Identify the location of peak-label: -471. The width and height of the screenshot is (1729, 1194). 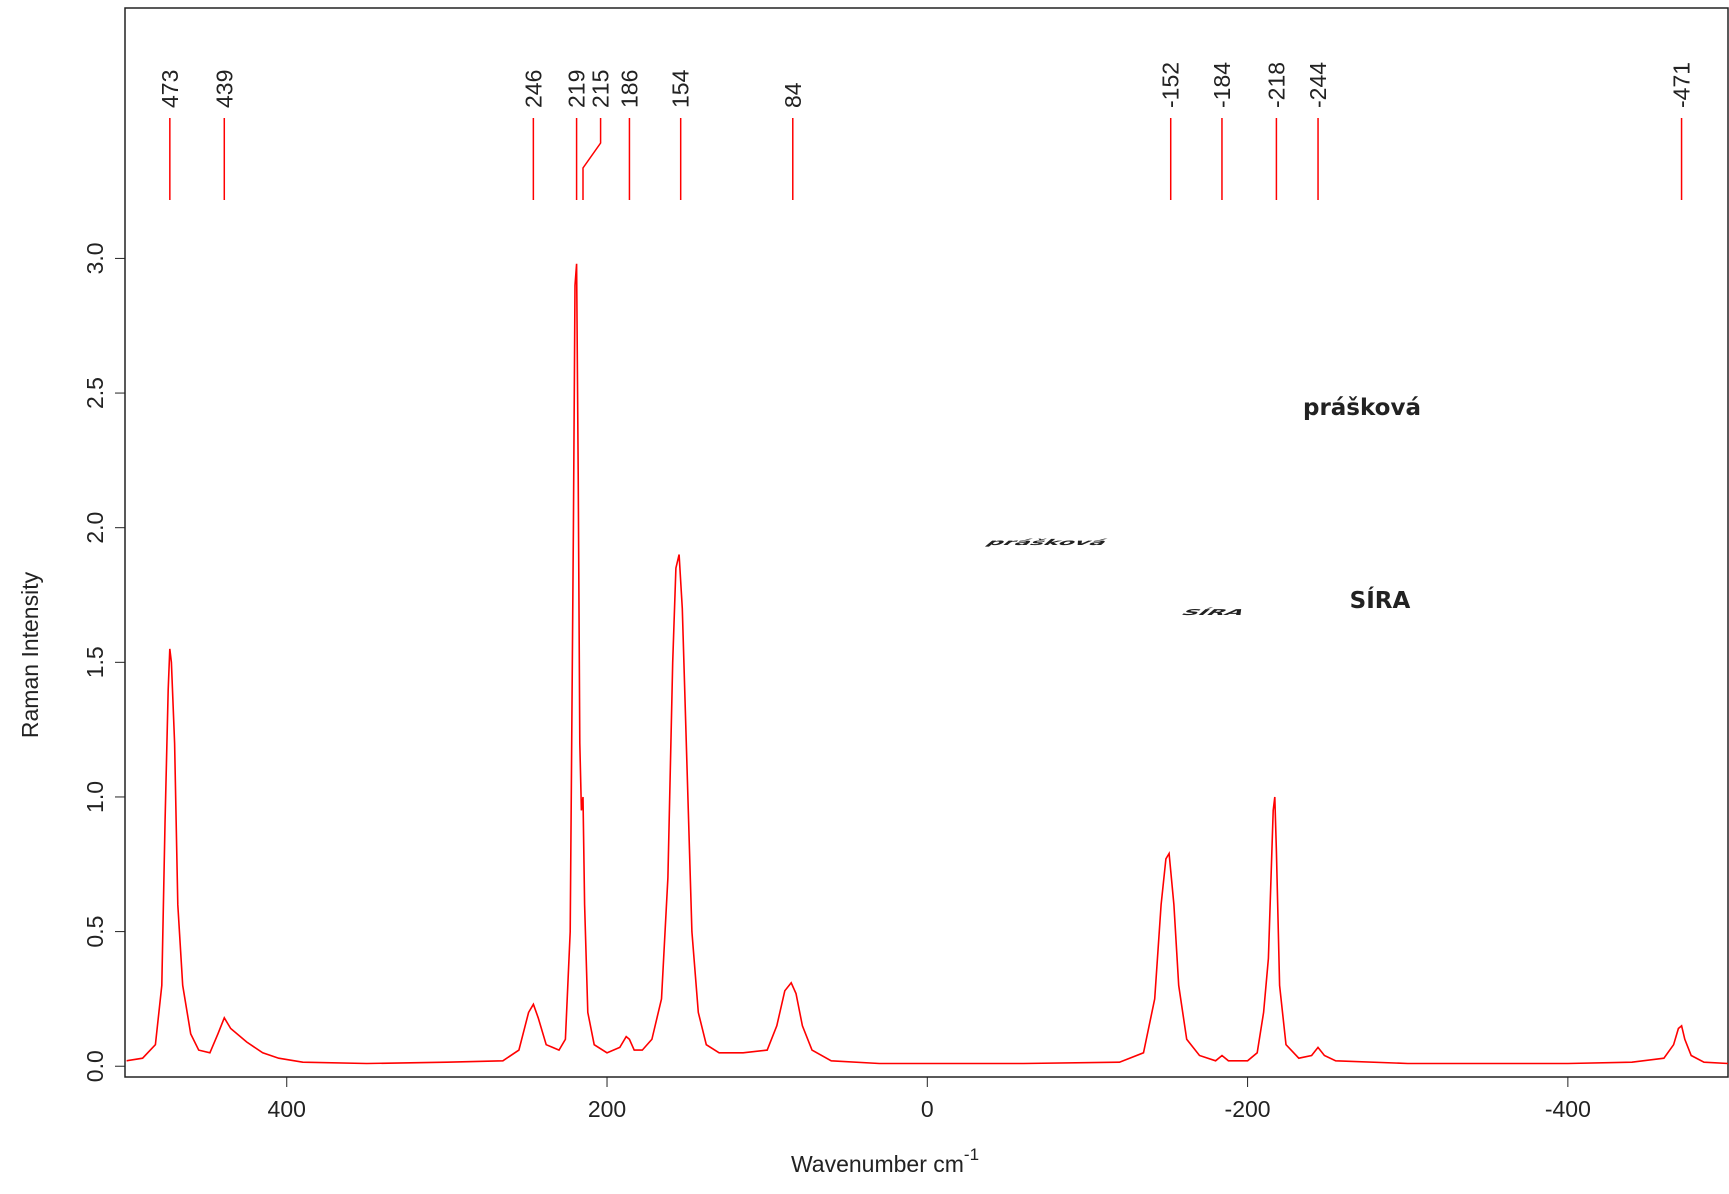
(1682, 85).